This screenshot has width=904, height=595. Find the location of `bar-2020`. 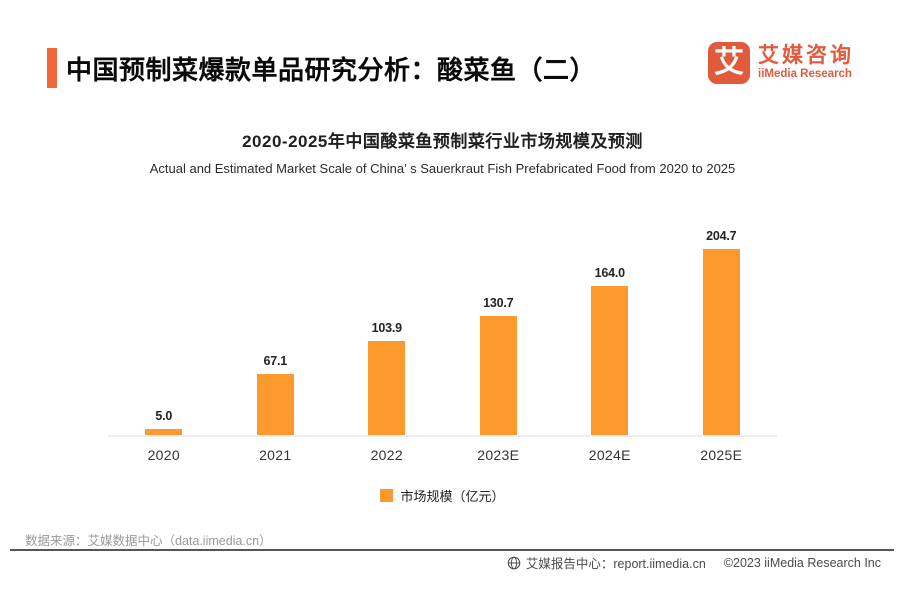

bar-2020 is located at coordinates (164, 432).